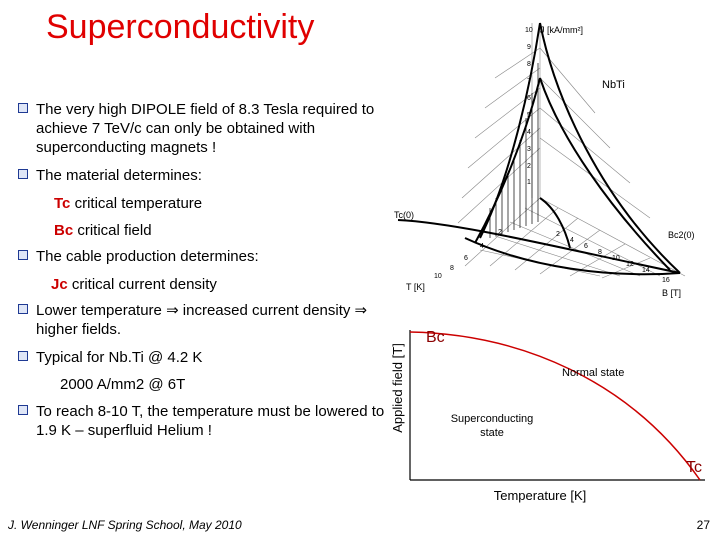 This screenshot has width=720, height=540. What do you see at coordinates (613, 85) in the screenshot?
I see `material-label: NbTi` at bounding box center [613, 85].